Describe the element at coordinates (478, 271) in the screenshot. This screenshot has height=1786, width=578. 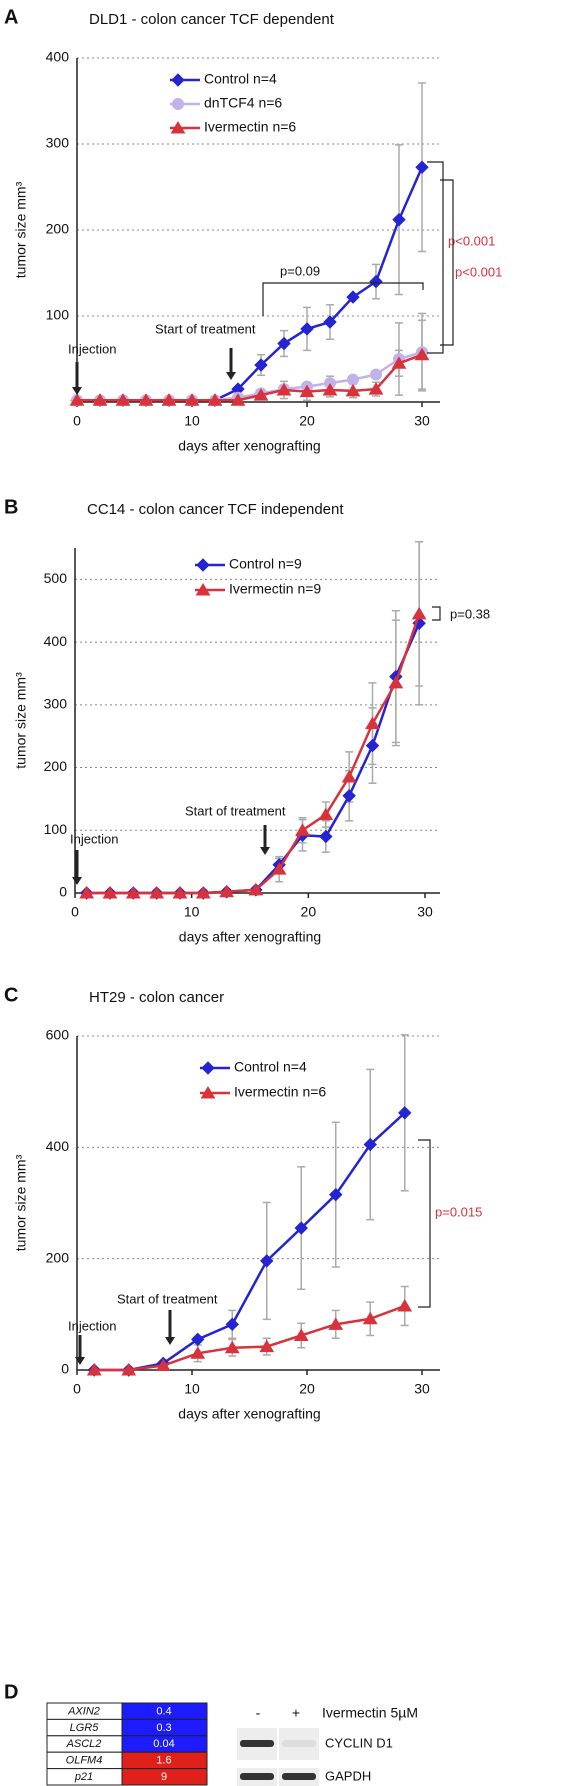
I see `annotation: p<0.001` at that location.